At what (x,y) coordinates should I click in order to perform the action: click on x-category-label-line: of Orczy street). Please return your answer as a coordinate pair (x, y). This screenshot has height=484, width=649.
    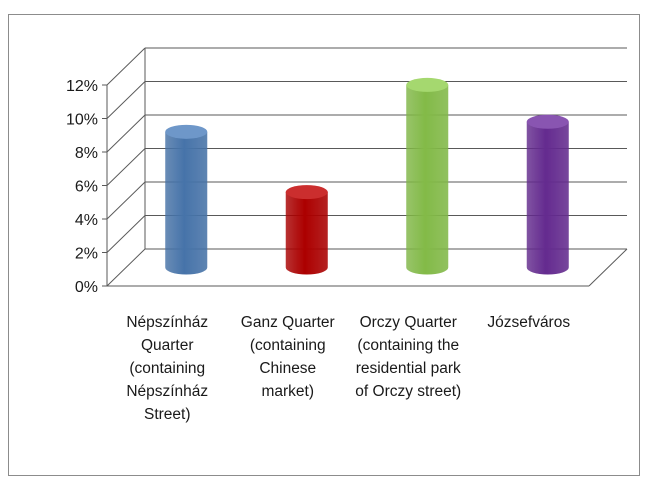
    Looking at the image, I should click on (408, 391).